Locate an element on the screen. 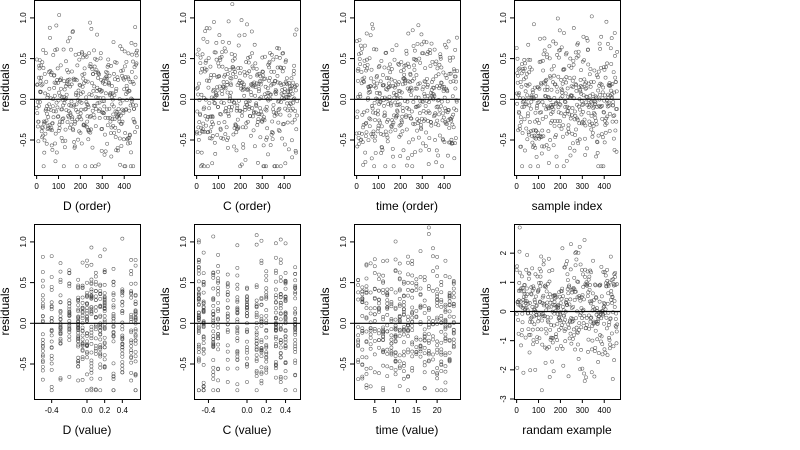  y-tick-label: -3 is located at coordinates (503, 399).